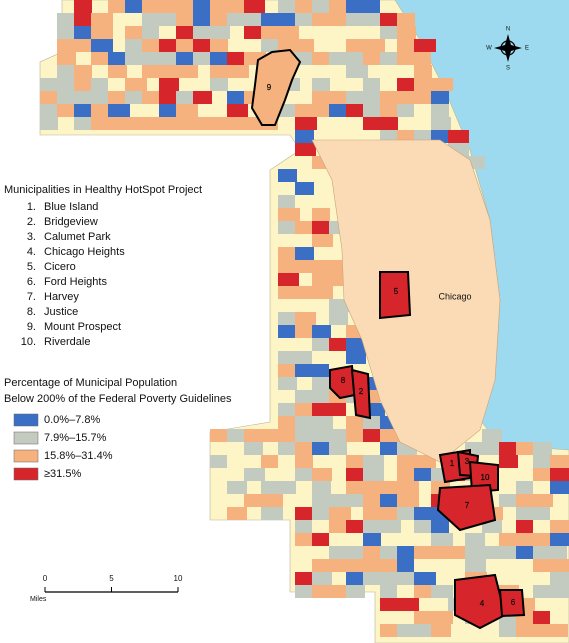 The width and height of the screenshot is (569, 643). Describe the element at coordinates (60, 267) in the screenshot. I see `list-name: Cicero` at that location.